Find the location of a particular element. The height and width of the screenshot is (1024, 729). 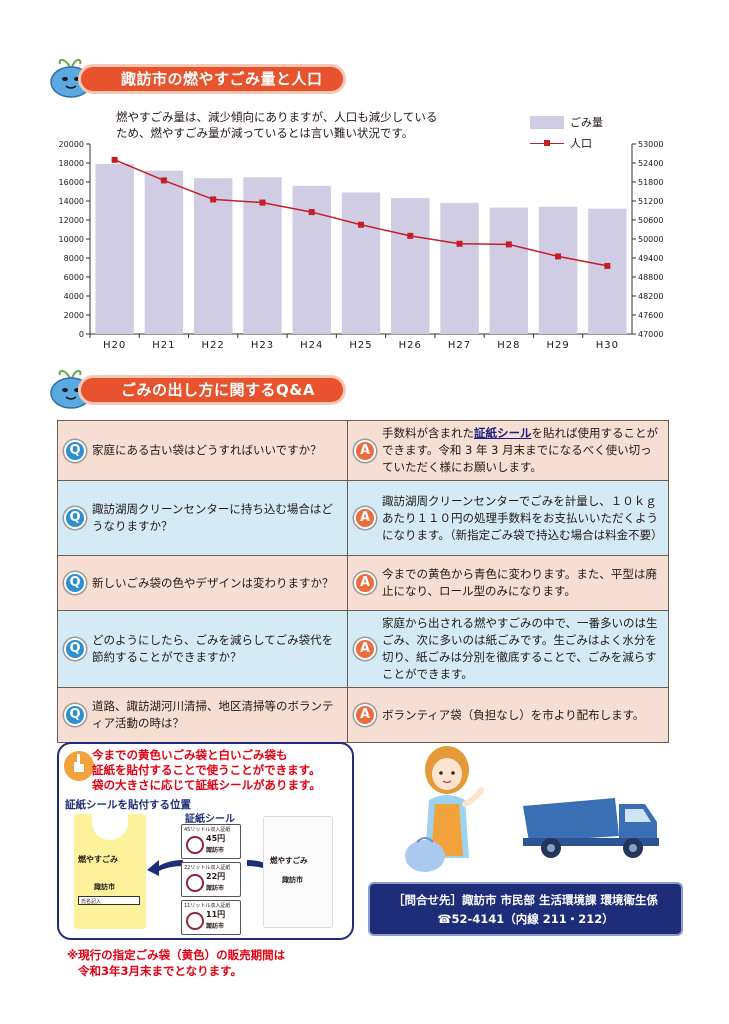

y-tick-label-right: 51200 is located at coordinates (650, 201).